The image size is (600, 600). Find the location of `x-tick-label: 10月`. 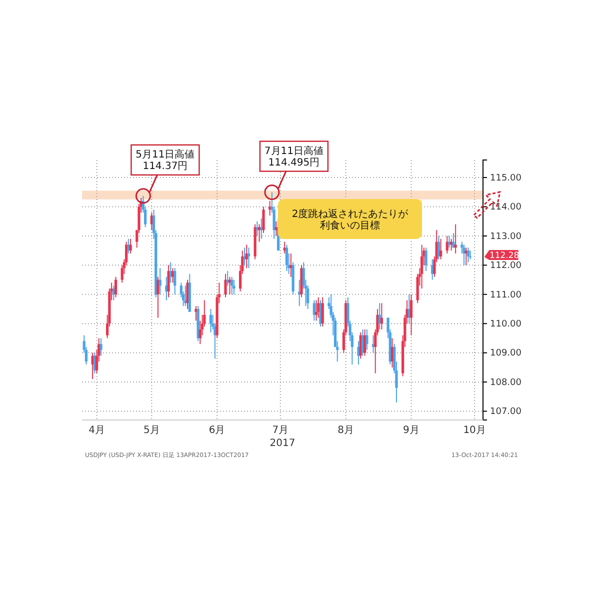

x-tick-label: 10月 is located at coordinates (474, 430).